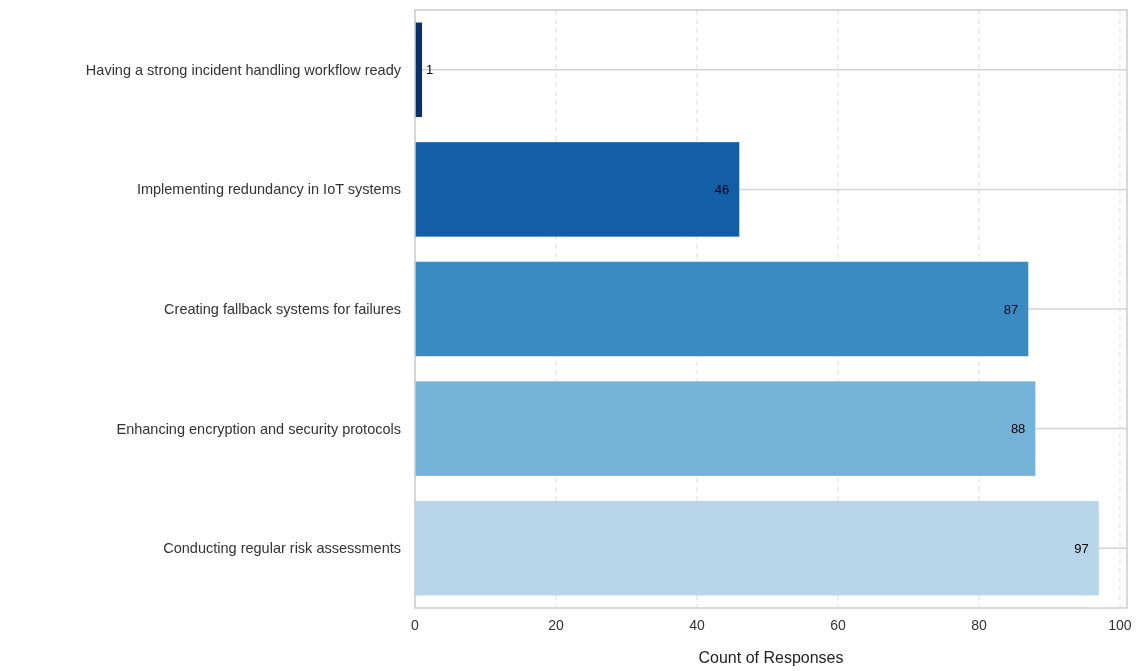 The image size is (1143, 671). Describe the element at coordinates (1120, 625) in the screenshot. I see `x-tick-label: 100` at that location.